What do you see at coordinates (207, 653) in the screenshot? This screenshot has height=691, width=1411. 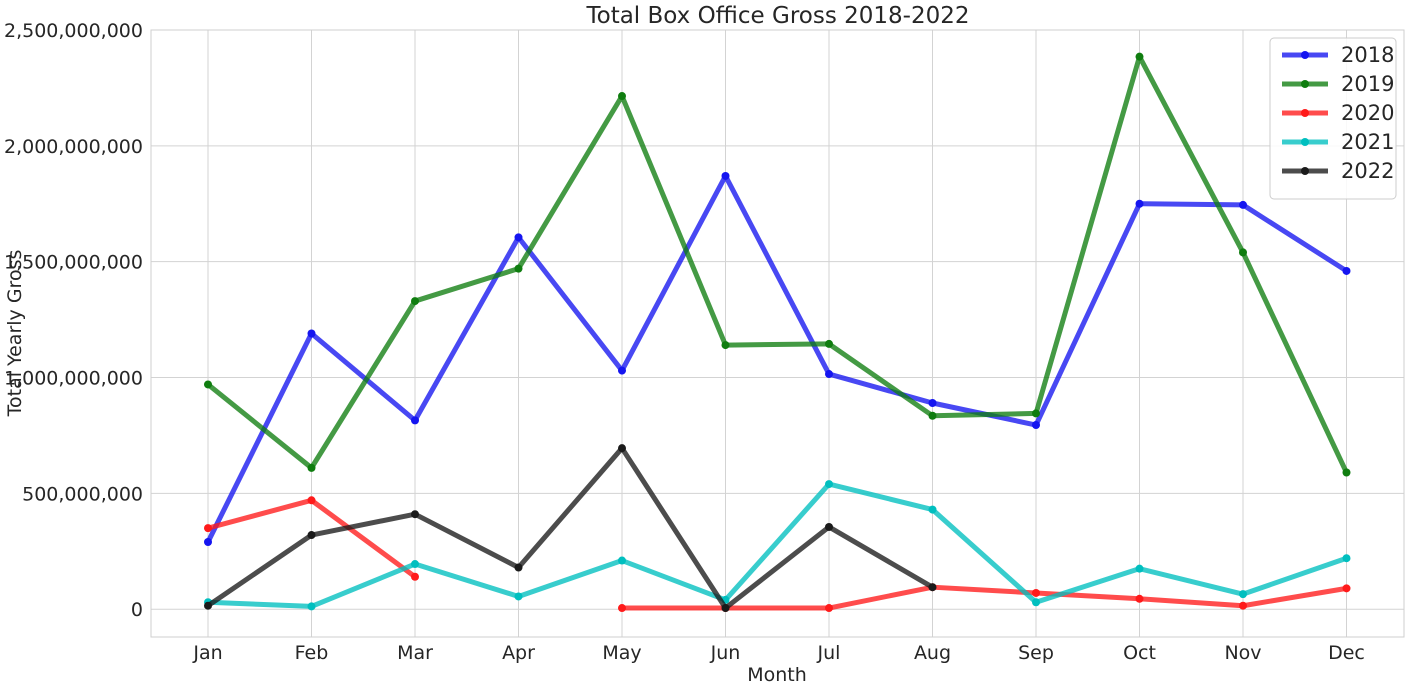 I see `x-tick-label: Jan` at bounding box center [207, 653].